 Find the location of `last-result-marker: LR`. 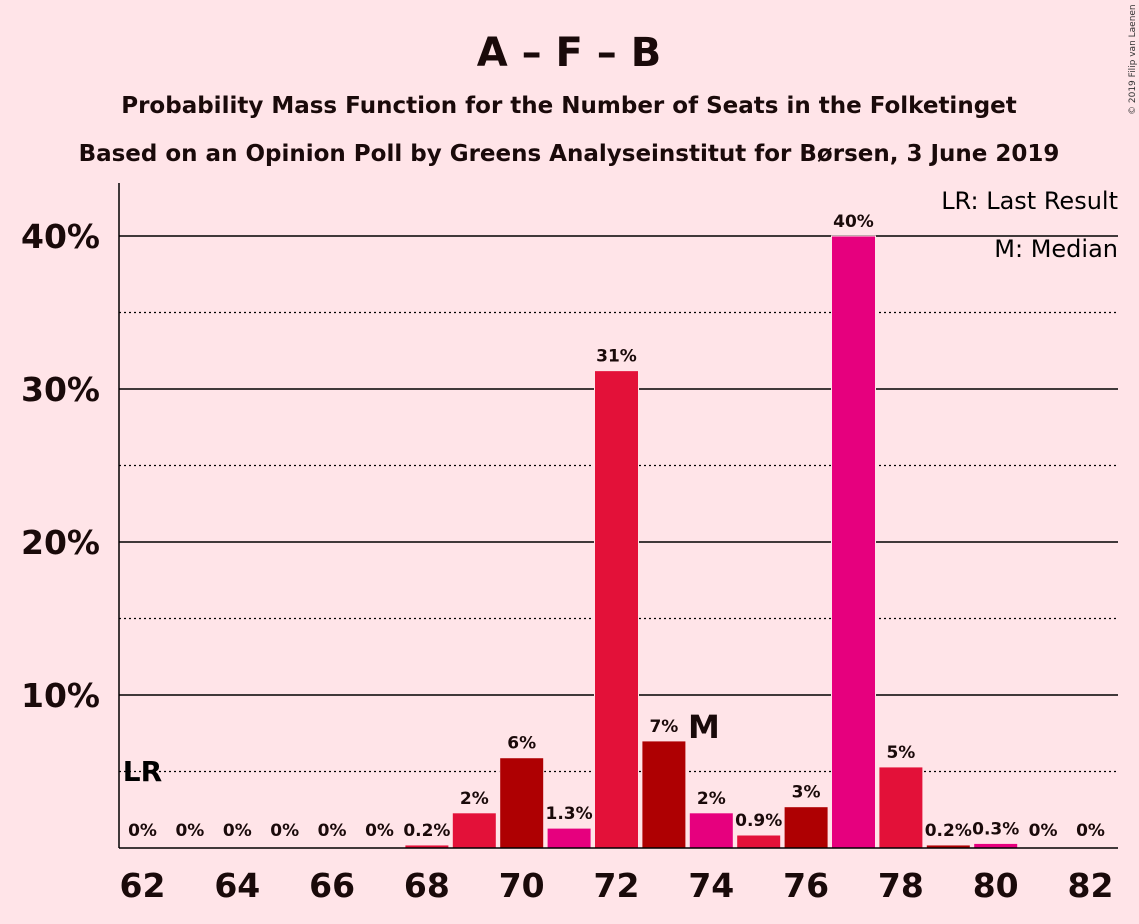

last-result-marker: LR is located at coordinates (142, 771).